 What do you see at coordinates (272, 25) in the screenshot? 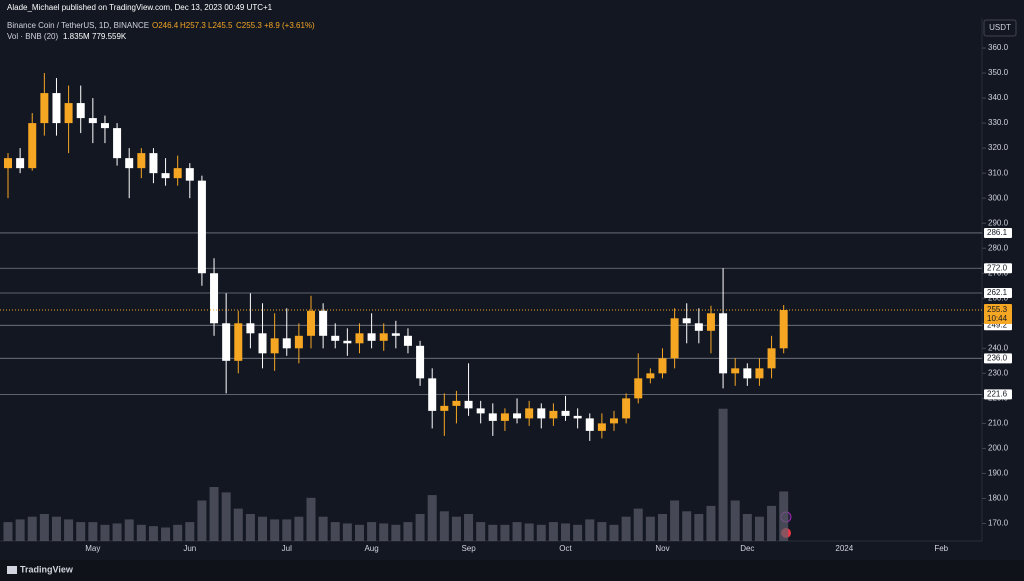
I see `change: +8.9` at bounding box center [272, 25].